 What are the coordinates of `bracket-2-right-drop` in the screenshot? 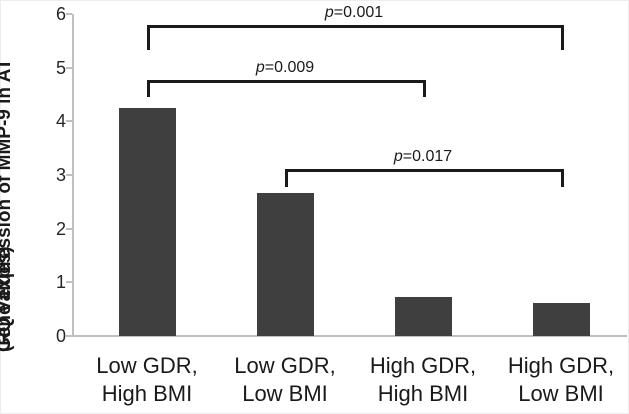 It's located at (562, 178).